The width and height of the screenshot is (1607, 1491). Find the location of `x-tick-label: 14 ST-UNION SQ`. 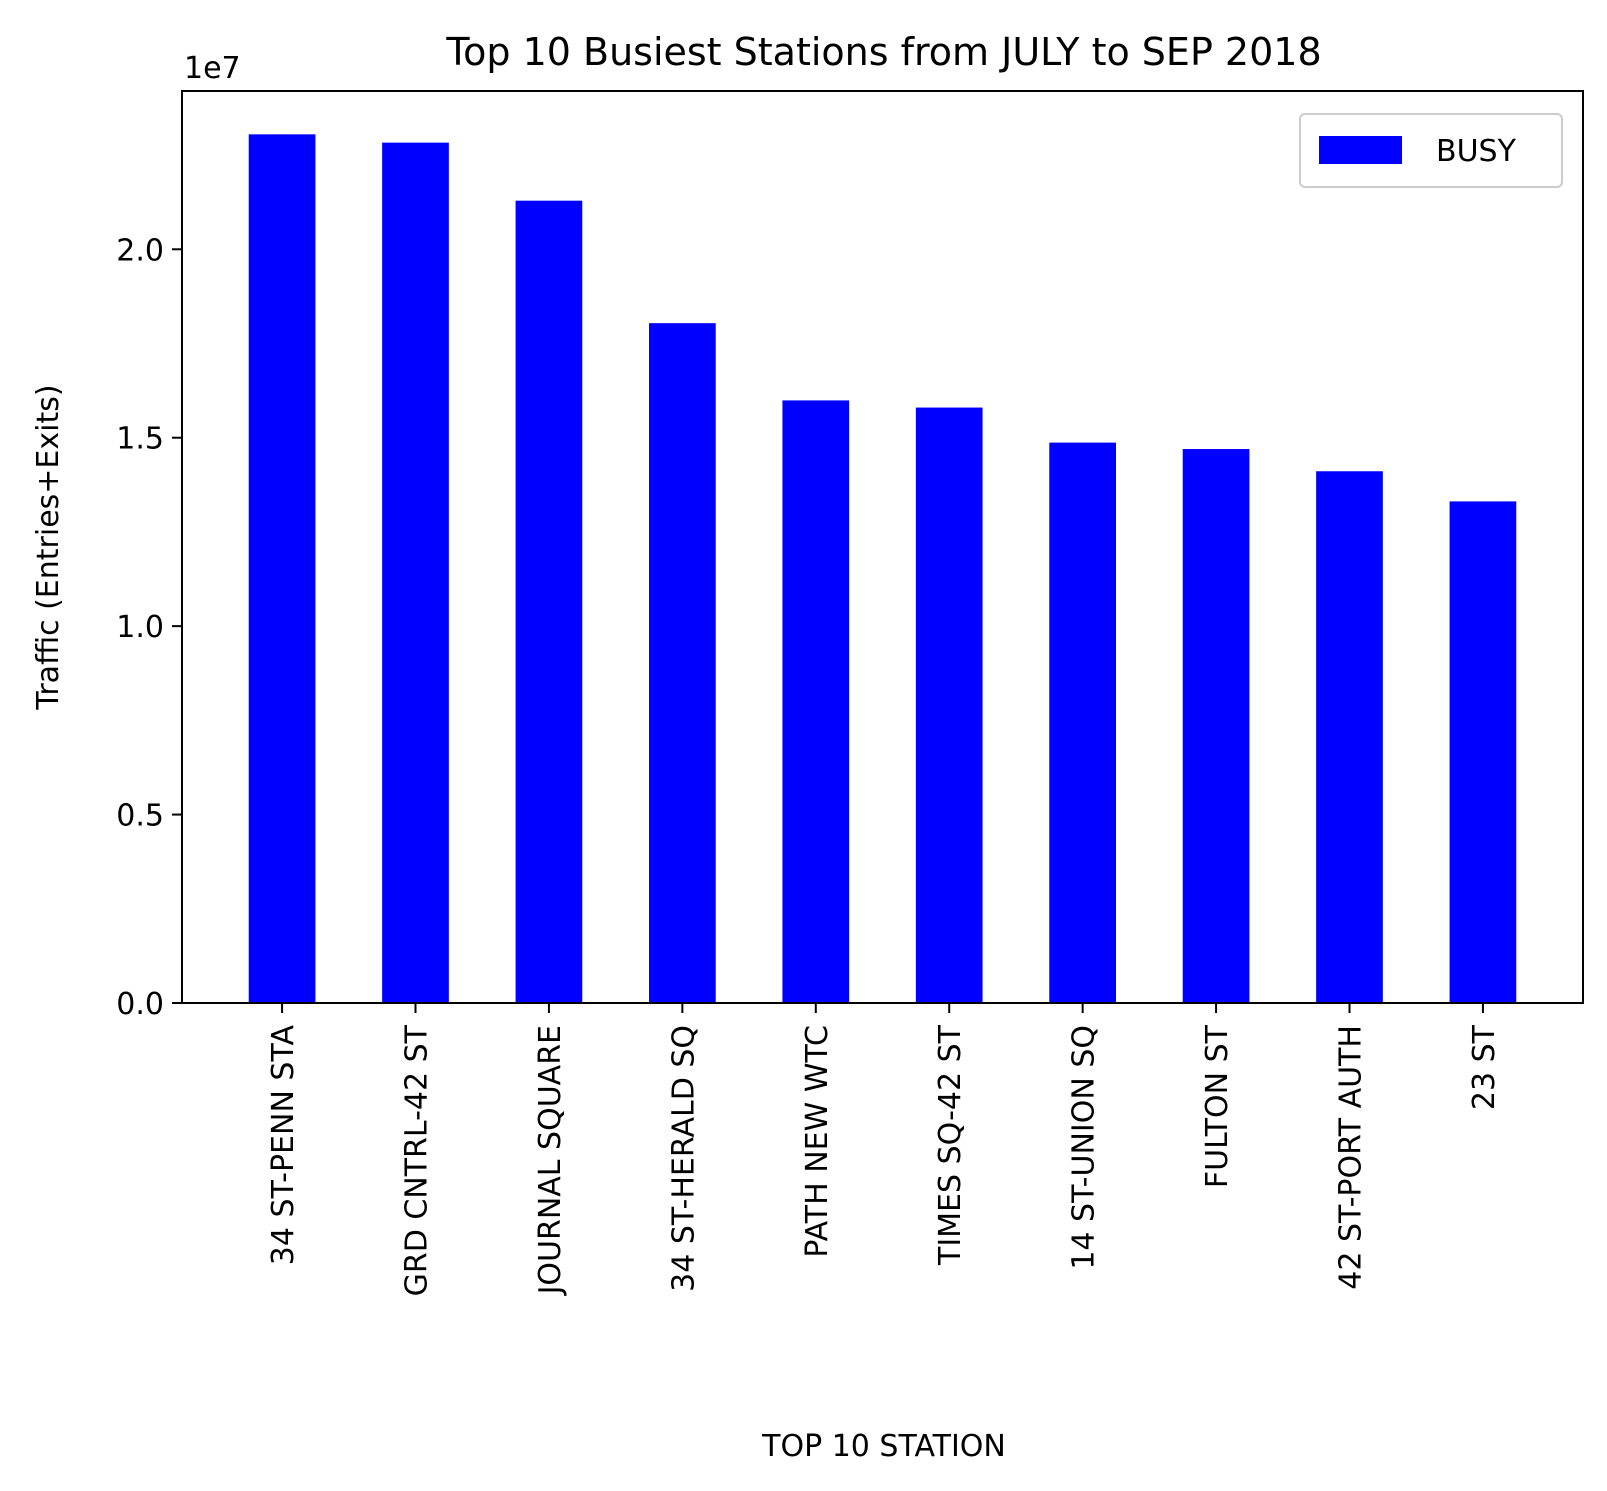

x-tick-label: 14 ST-UNION SQ is located at coordinates (1084, 1147).